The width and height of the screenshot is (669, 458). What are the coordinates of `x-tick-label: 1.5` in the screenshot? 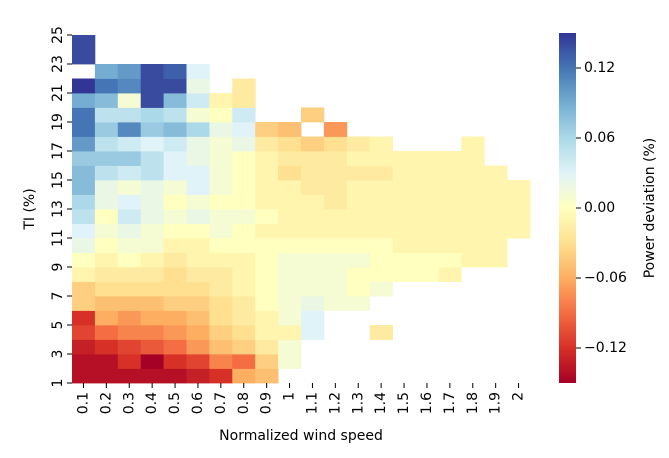 It's located at (404, 403).